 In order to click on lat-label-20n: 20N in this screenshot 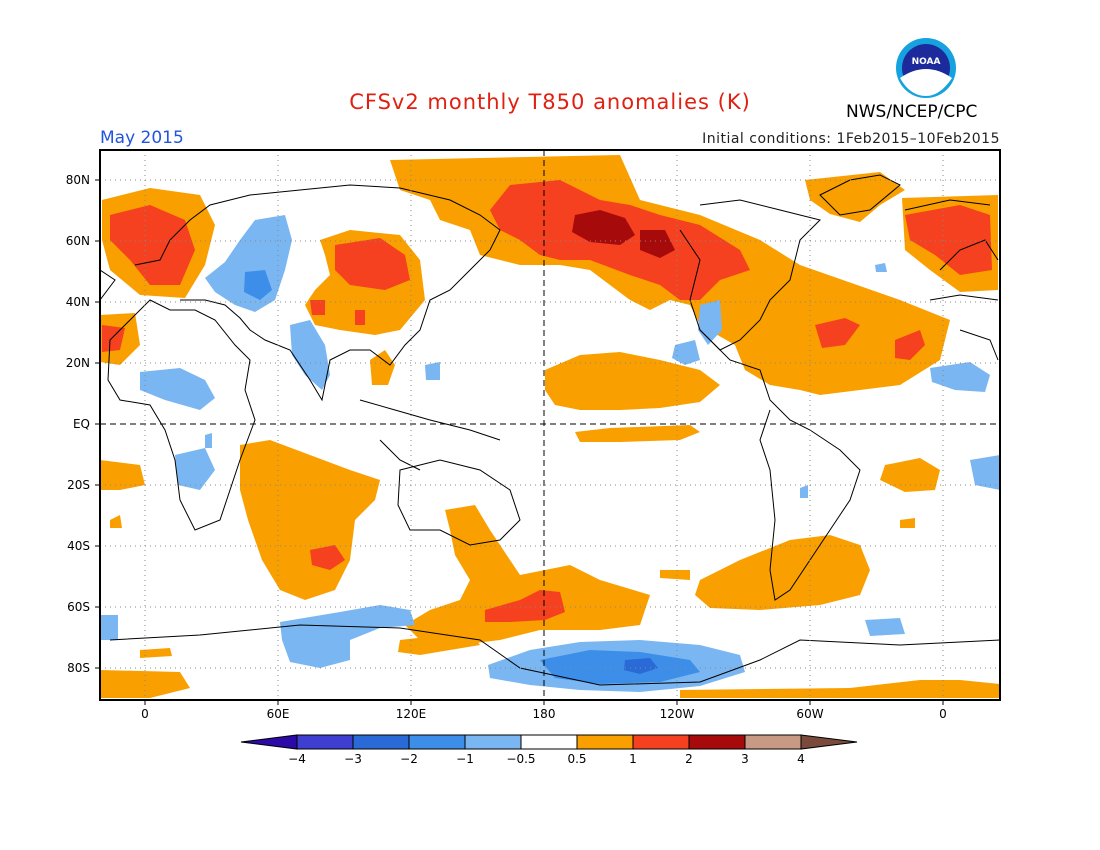, I will do `click(77, 363)`.